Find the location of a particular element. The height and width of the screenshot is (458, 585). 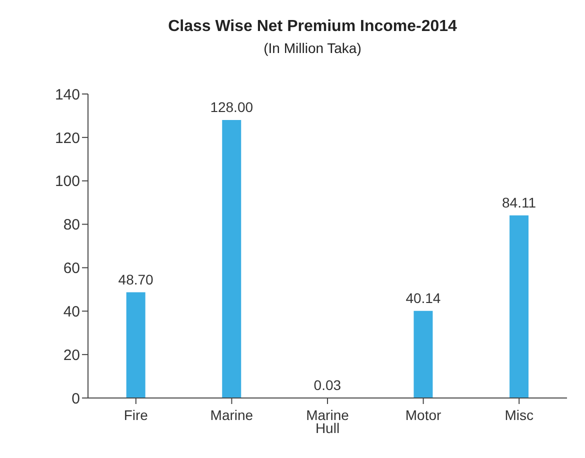

chart-subtitle: (In Million Taka) is located at coordinates (312, 48).